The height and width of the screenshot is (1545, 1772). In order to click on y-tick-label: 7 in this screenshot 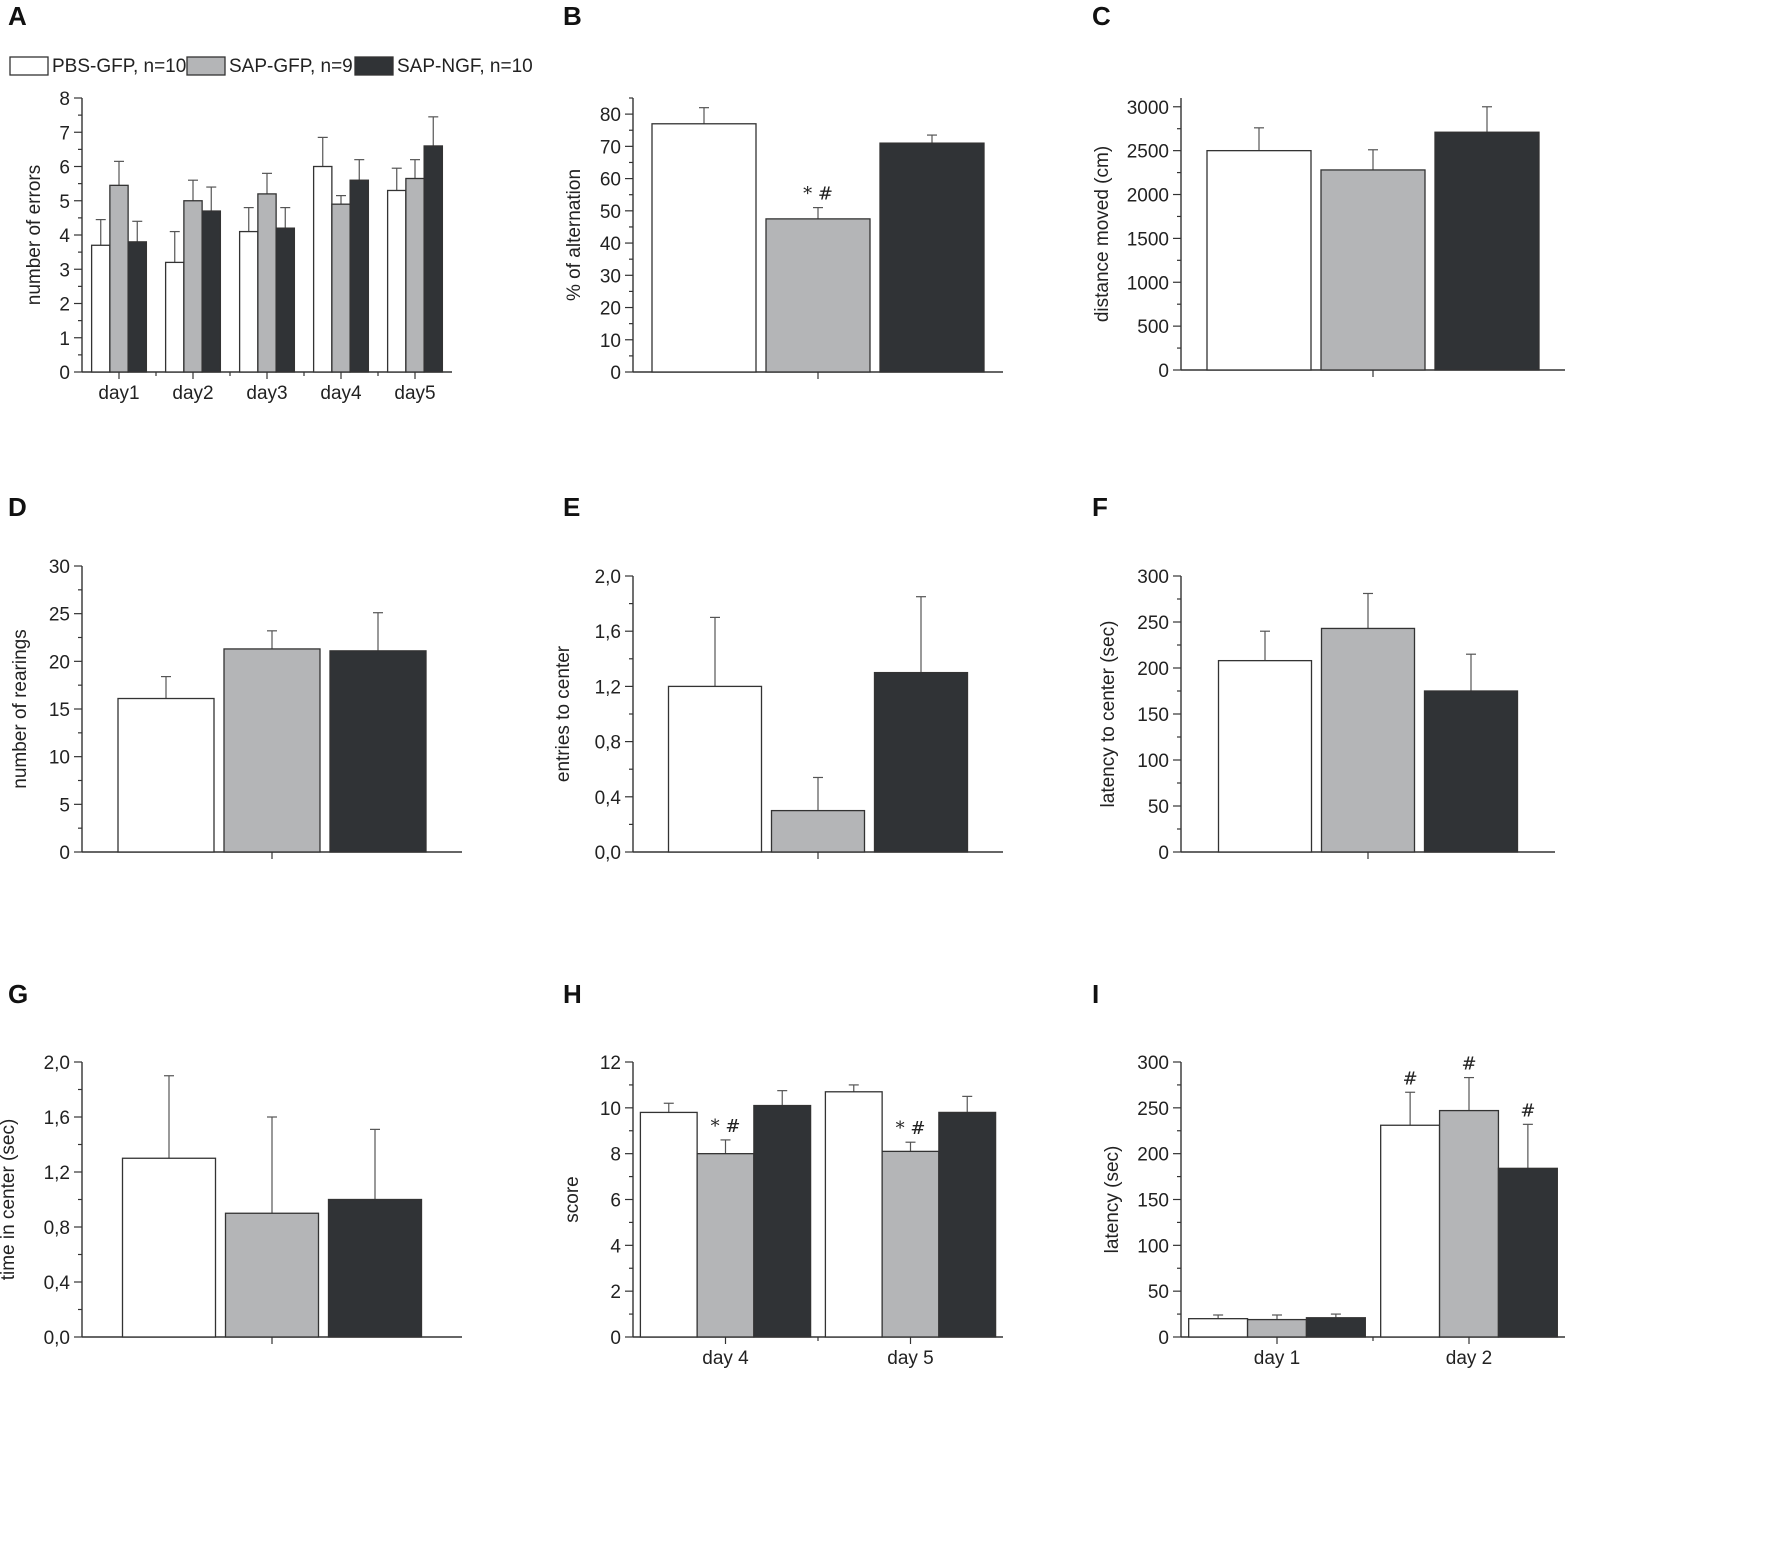, I will do `click(64, 133)`.